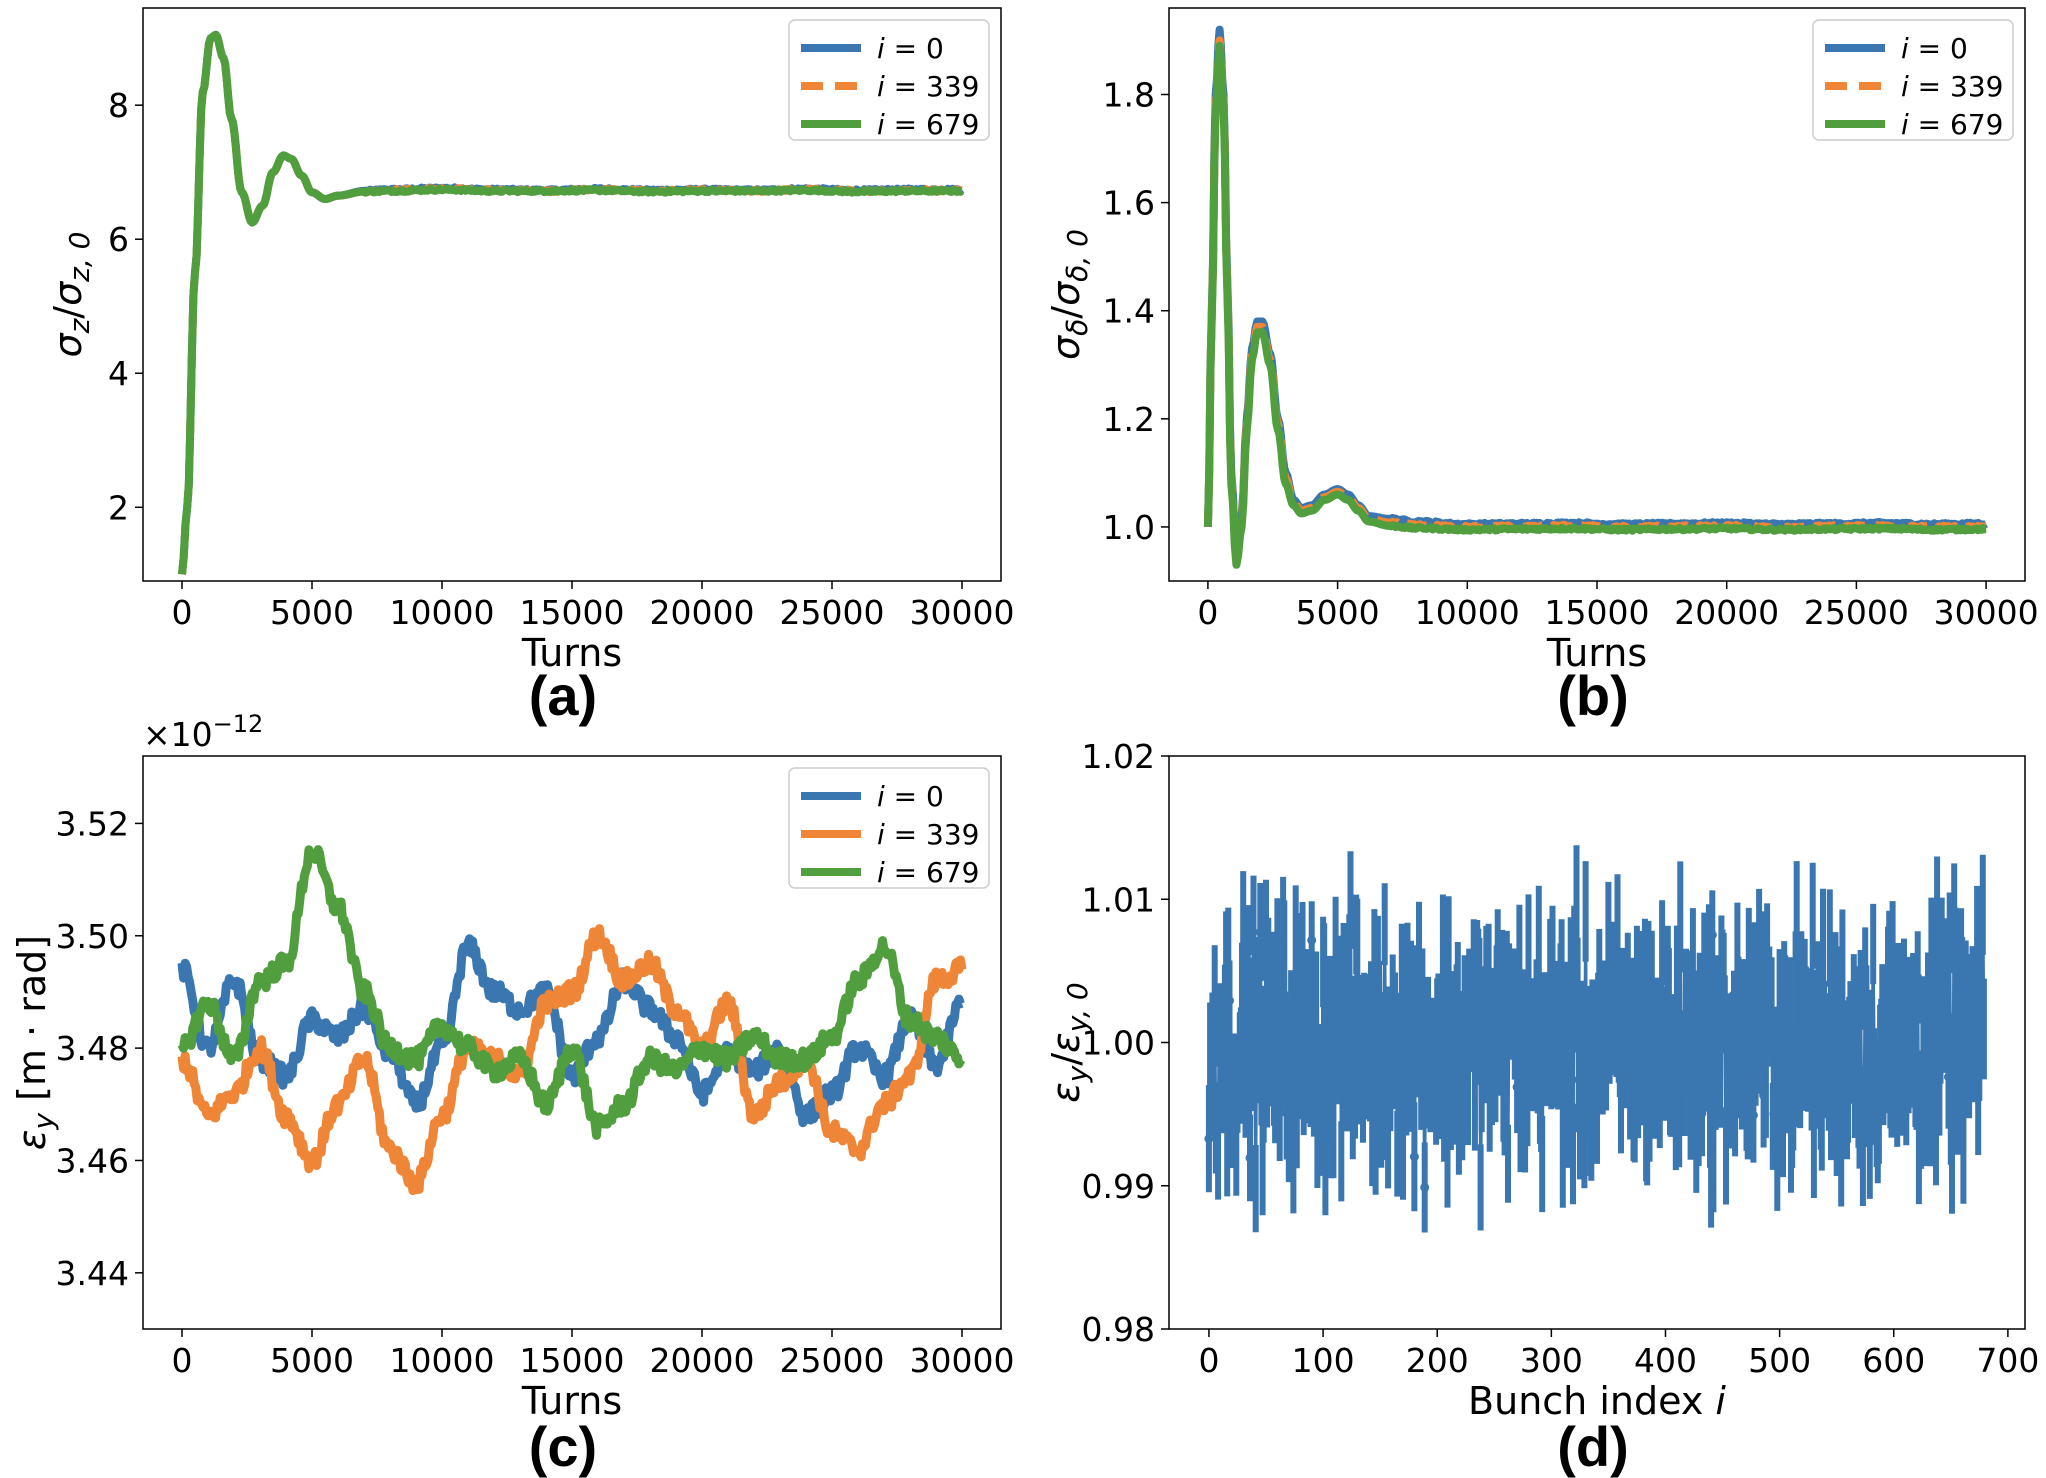  I want to click on y-label-den: σ, so click(1066, 293).